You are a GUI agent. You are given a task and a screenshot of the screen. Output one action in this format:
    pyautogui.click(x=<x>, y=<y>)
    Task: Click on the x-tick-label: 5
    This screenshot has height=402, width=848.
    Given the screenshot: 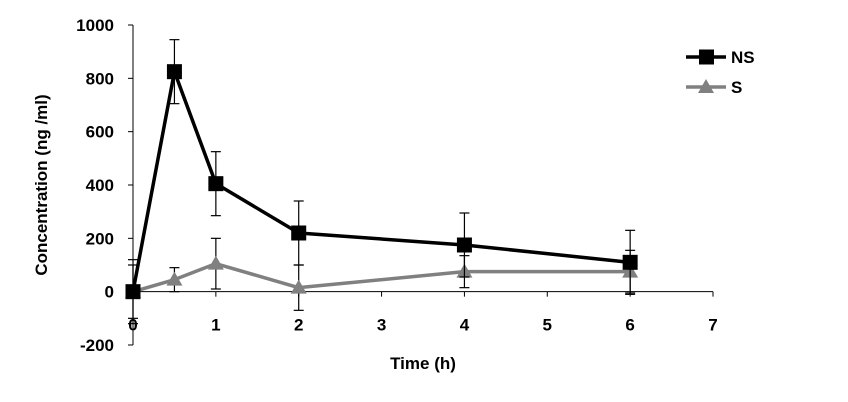 What is the action you would take?
    pyautogui.click(x=547, y=325)
    